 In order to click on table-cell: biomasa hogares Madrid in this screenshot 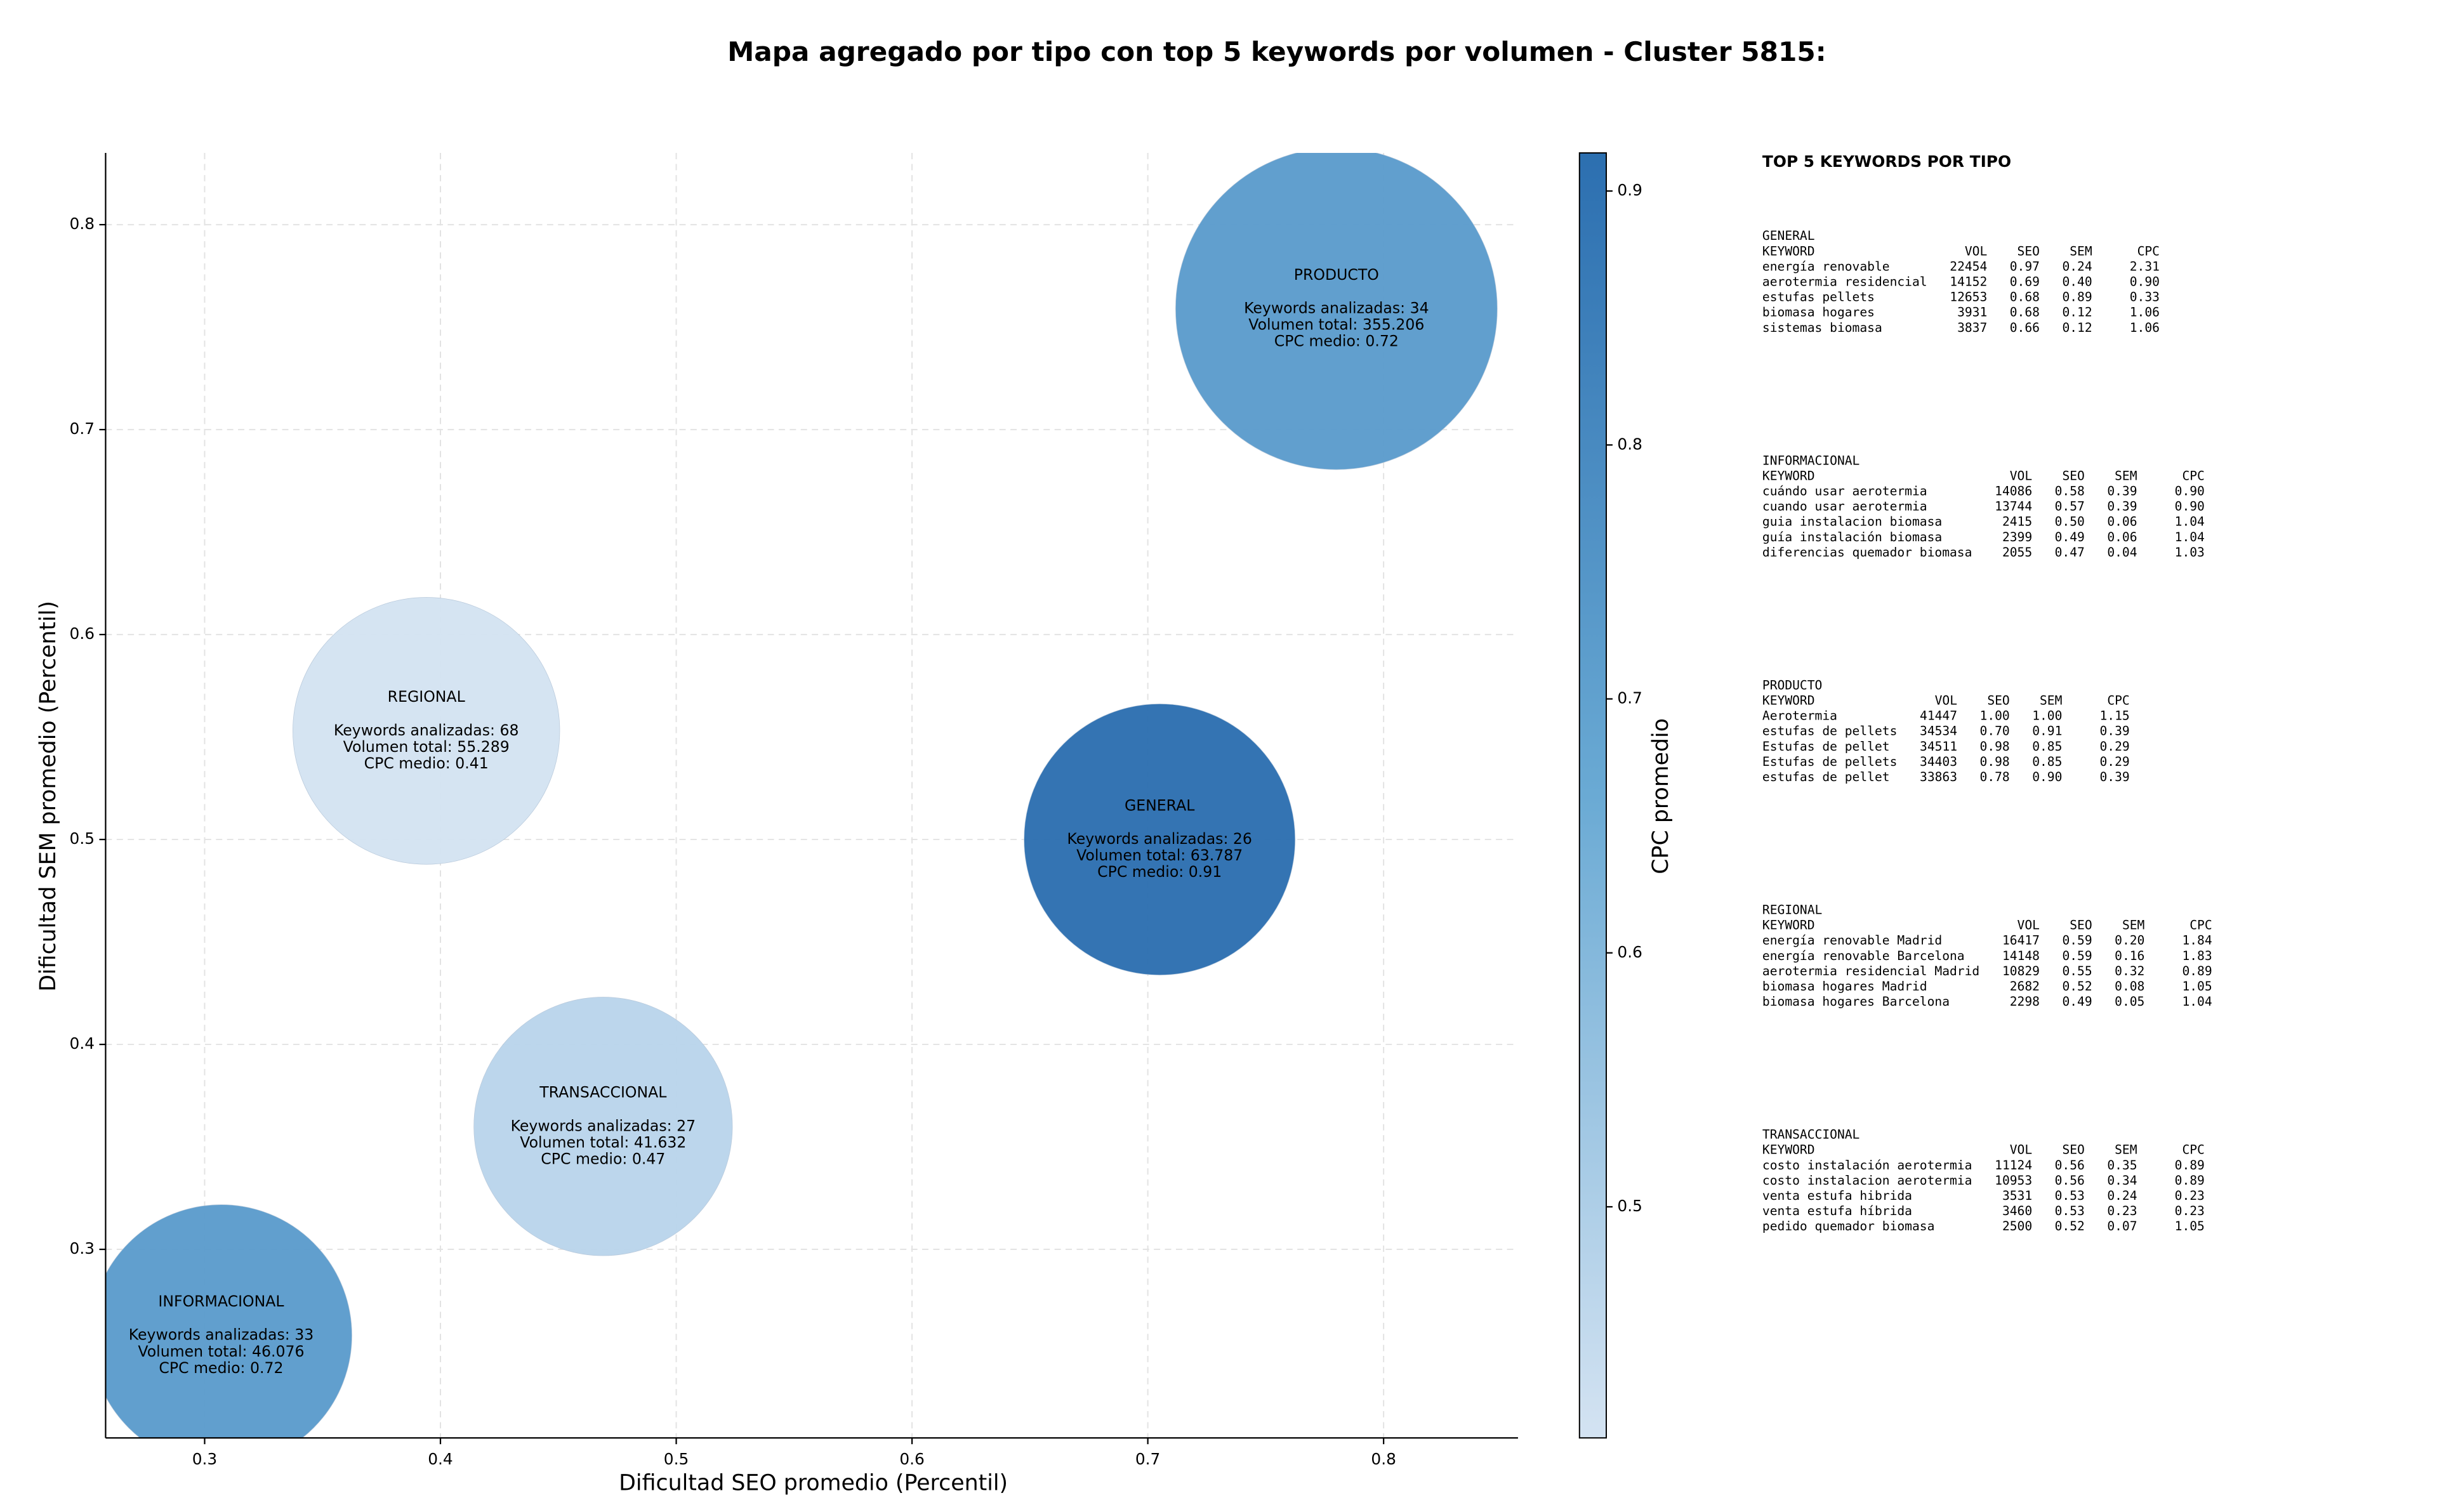, I will do `click(1844, 987)`.